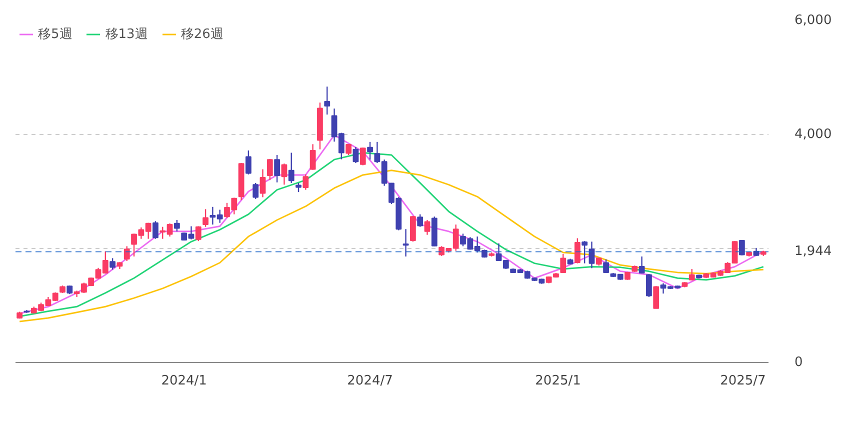 The height and width of the screenshot is (443, 847). Describe the element at coordinates (813, 134) in the screenshot. I see `y-tick-label: 4,000` at that location.